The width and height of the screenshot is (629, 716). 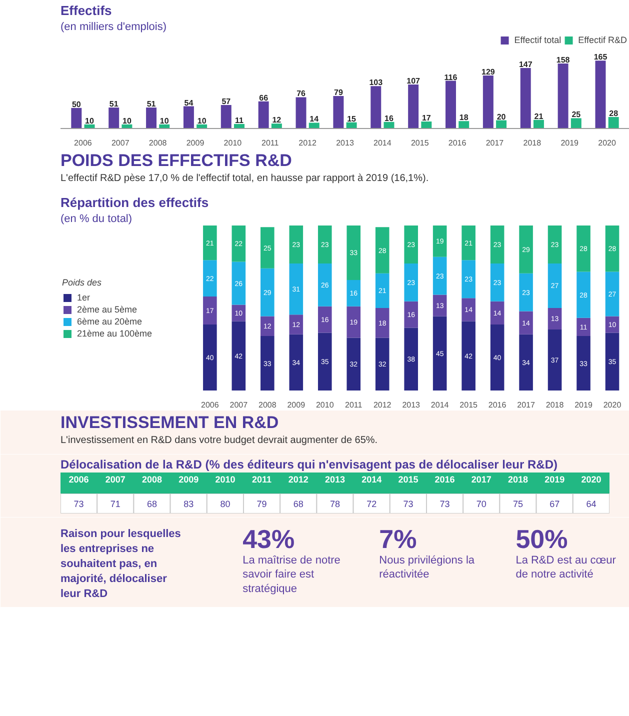 I want to click on x-tick-label: 2016, so click(x=497, y=405).